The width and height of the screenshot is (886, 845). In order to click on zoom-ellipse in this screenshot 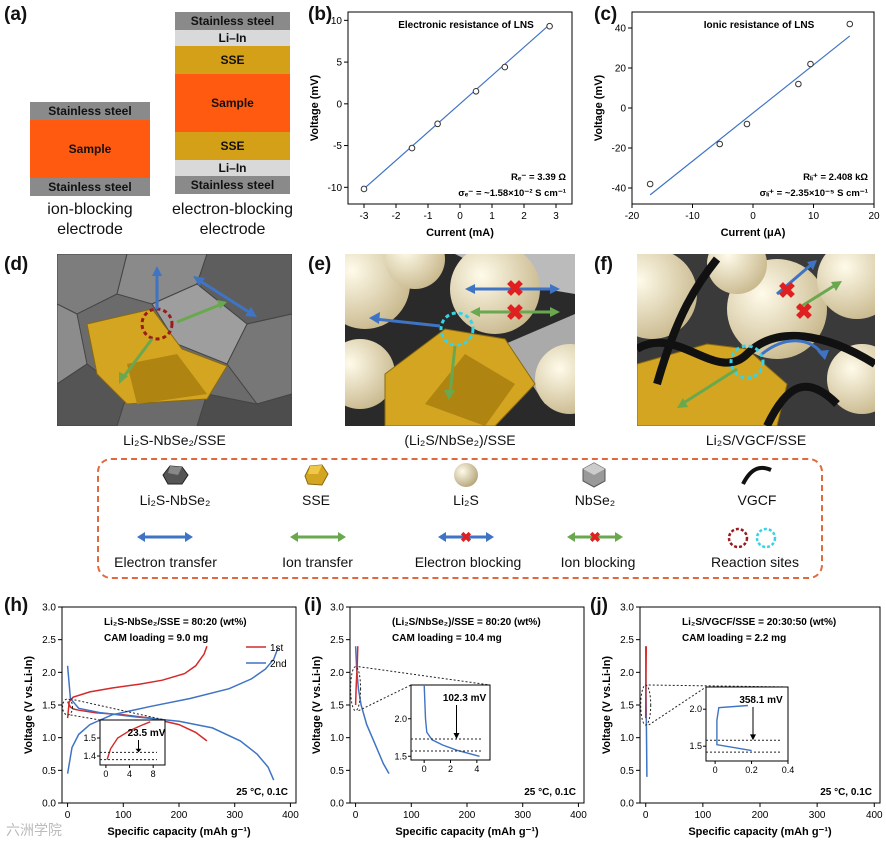, I will do `click(356, 689)`.